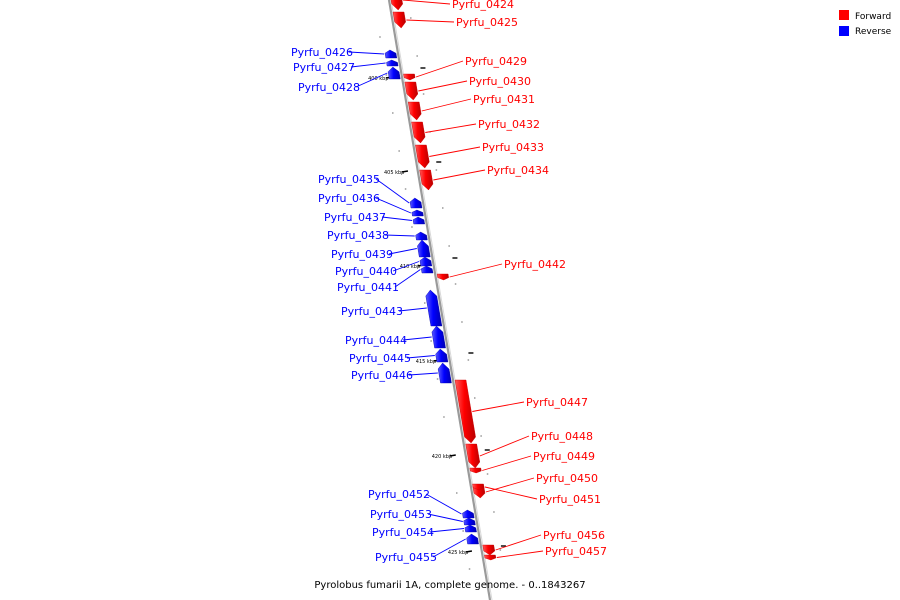 The width and height of the screenshot is (900, 600). What do you see at coordinates (401, 514) in the screenshot?
I see `gene-label-pyrfu_0453: Pyrfu_0453` at bounding box center [401, 514].